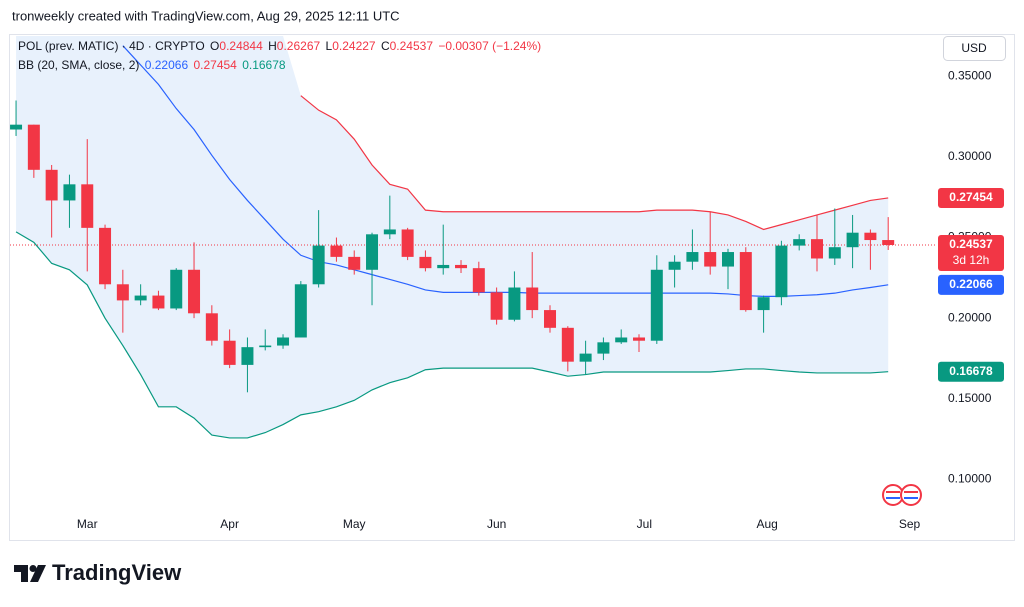 This screenshot has height=607, width=1024. I want to click on logo-dot, so click(33, 568).